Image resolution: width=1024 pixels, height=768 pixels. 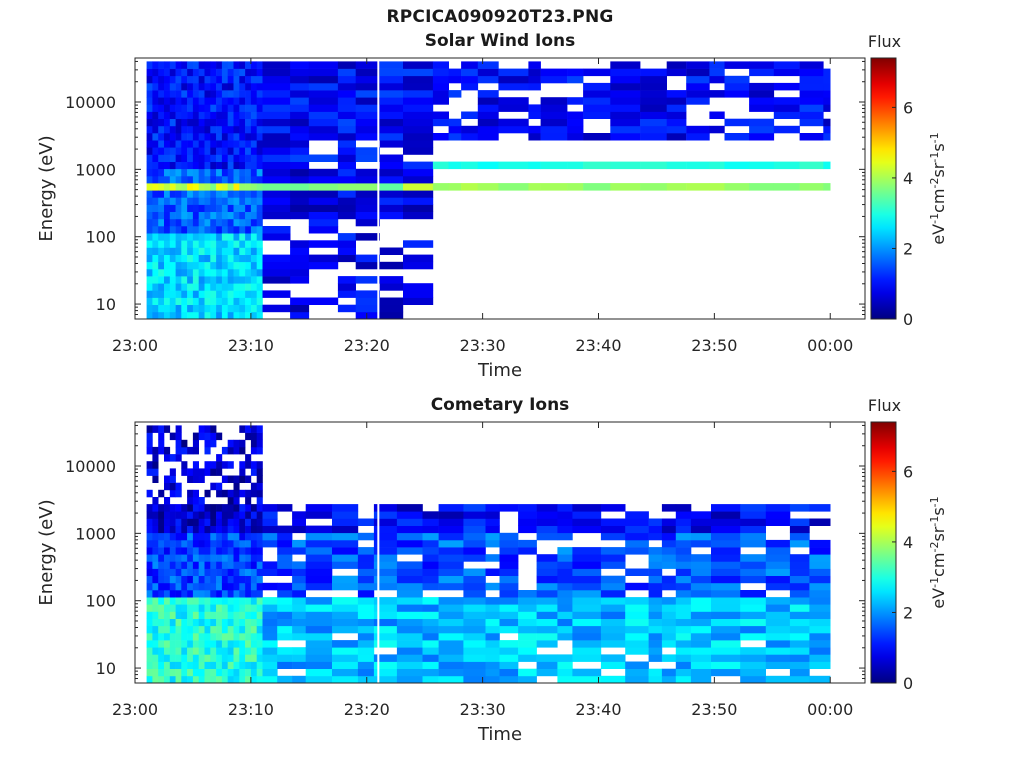 What do you see at coordinates (908, 248) in the screenshot?
I see `colorbar-tick-label: 2` at bounding box center [908, 248].